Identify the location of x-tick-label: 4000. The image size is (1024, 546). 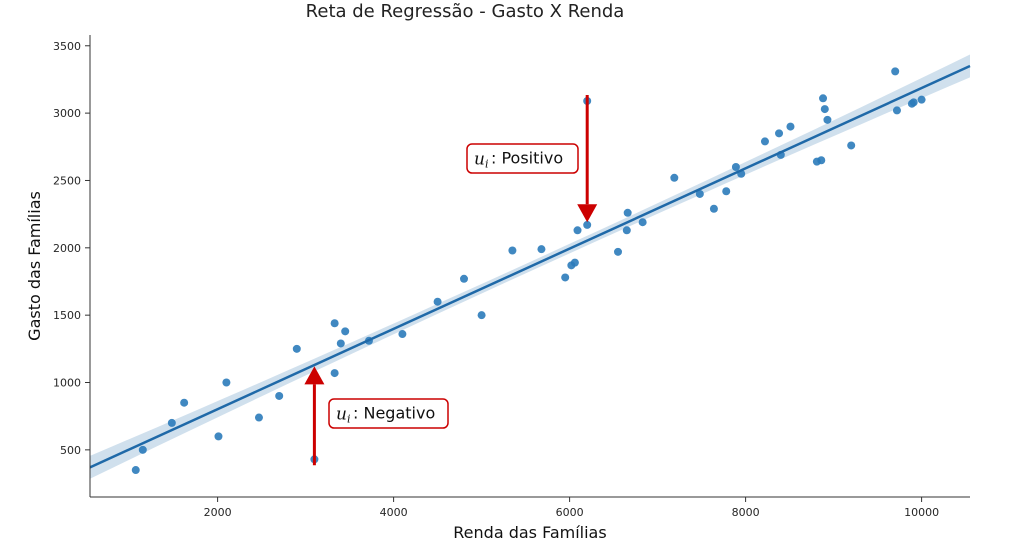
(394, 512).